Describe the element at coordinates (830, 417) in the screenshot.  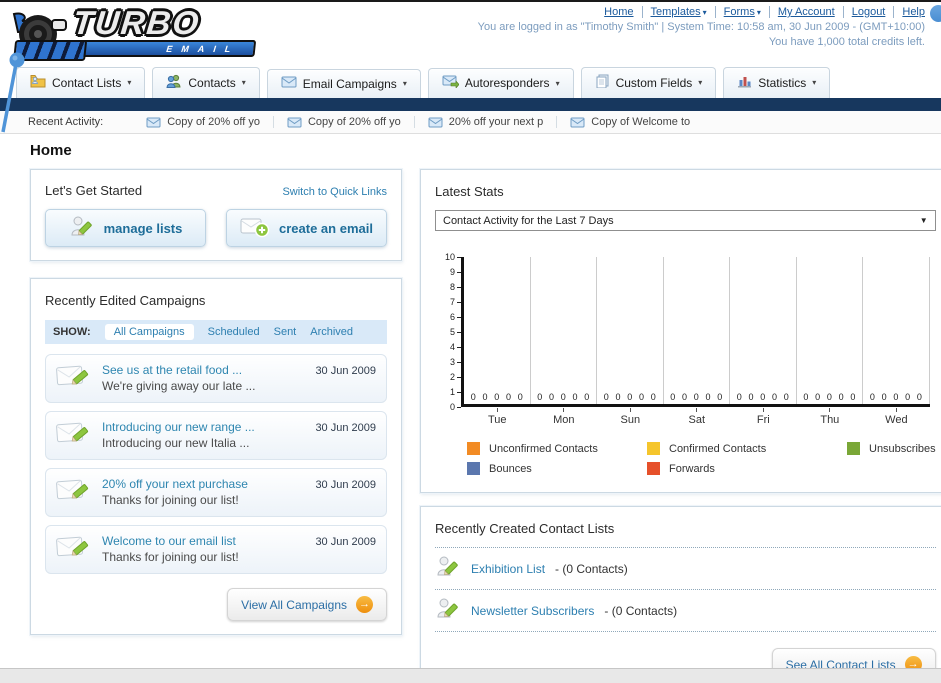
I see `chart-xtick-label: Thu` at that location.